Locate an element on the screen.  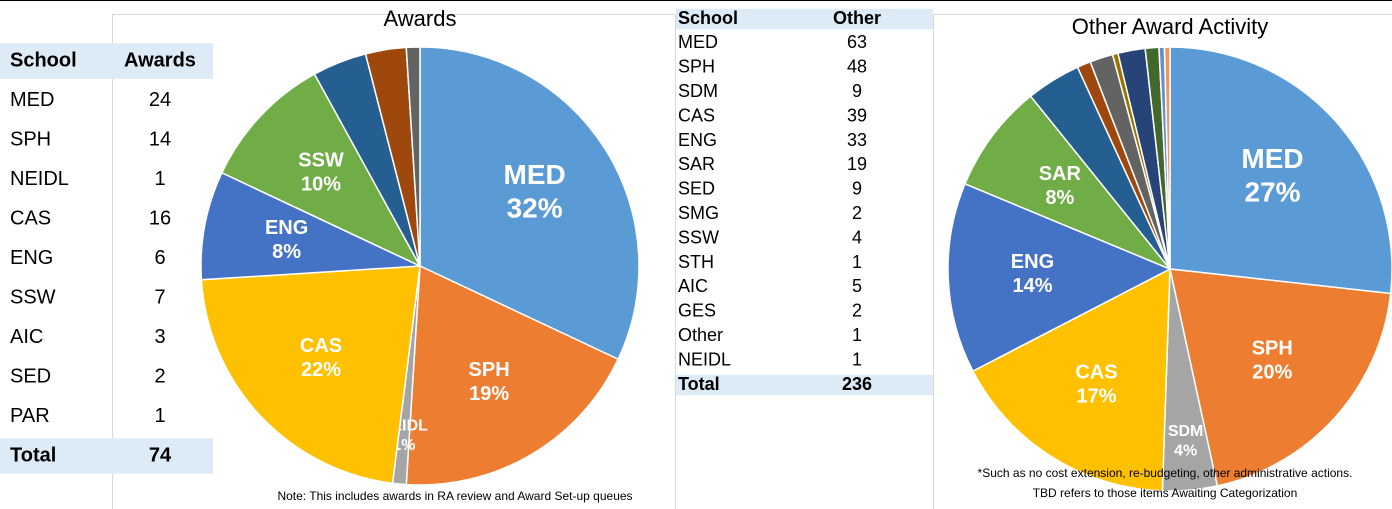
slice-label: 17% is located at coordinates (1096, 397).